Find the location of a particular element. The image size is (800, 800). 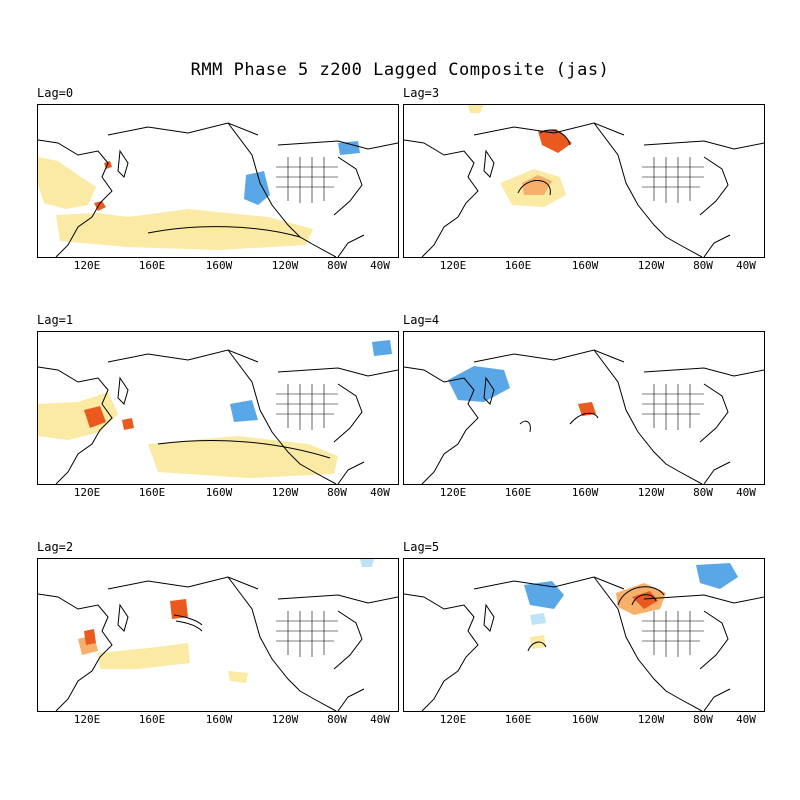

panel-label: Lag=5 is located at coordinates (421, 547).